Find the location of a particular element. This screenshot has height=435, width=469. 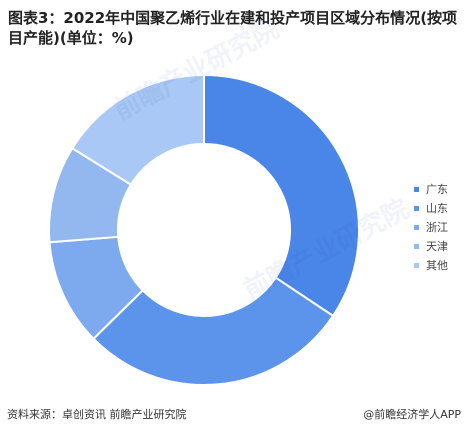

legend-label: 广东 is located at coordinates (437, 189).